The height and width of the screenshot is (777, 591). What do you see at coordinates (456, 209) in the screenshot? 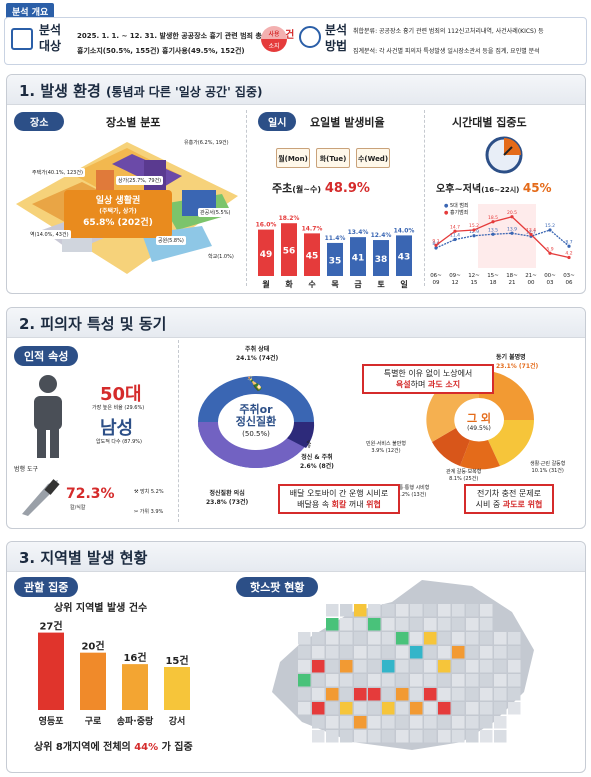
I see `time-legend: ● 5대 범죄 ● 흉기범죄` at bounding box center [456, 209].